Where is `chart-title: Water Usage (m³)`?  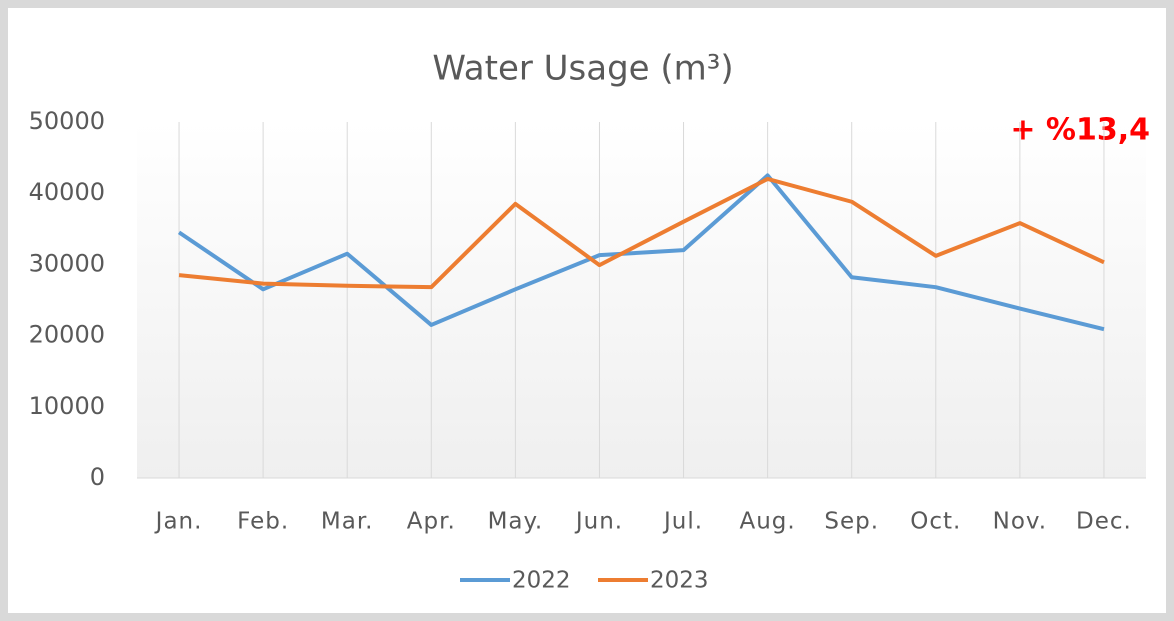 chart-title: Water Usage (m³) is located at coordinates (582, 69).